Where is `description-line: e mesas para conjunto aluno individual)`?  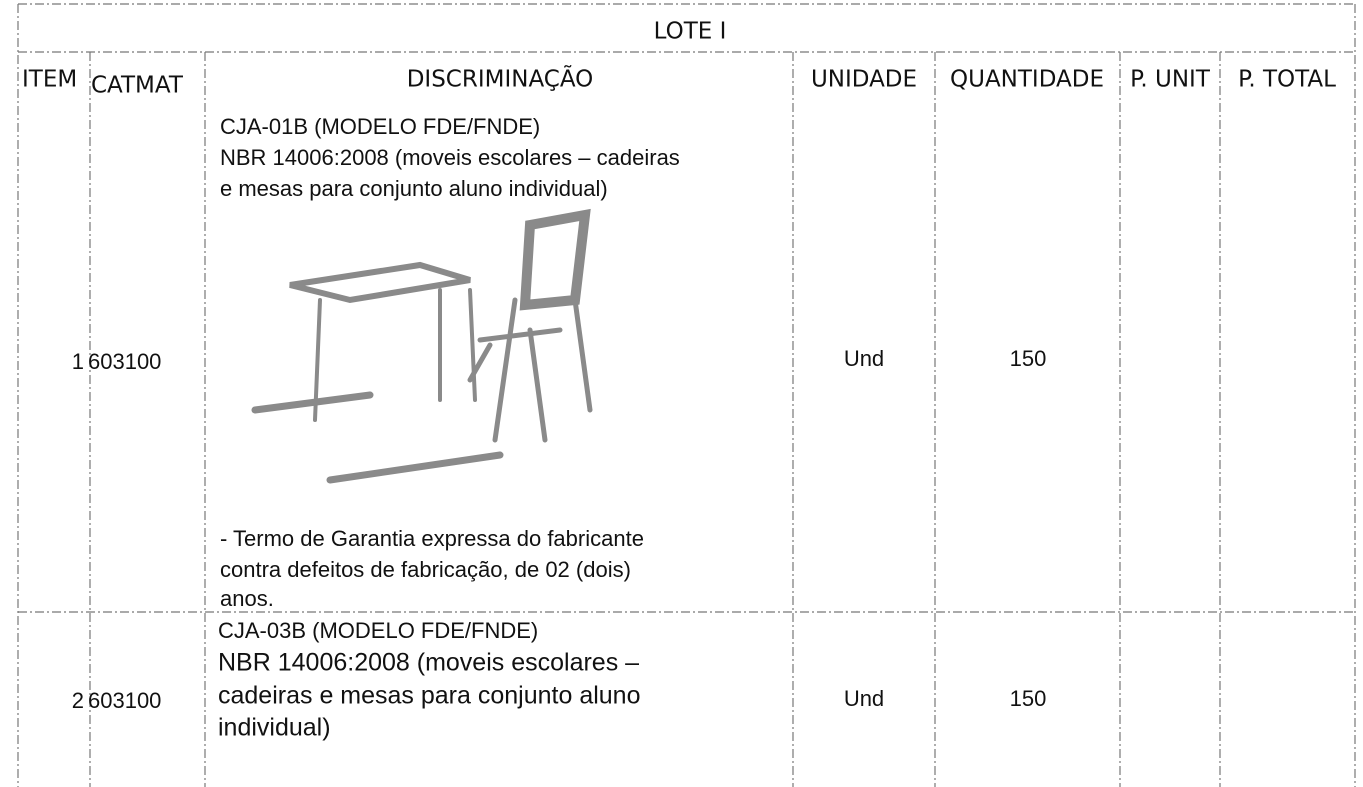
description-line: e mesas para conjunto aluno individual) is located at coordinates (414, 188).